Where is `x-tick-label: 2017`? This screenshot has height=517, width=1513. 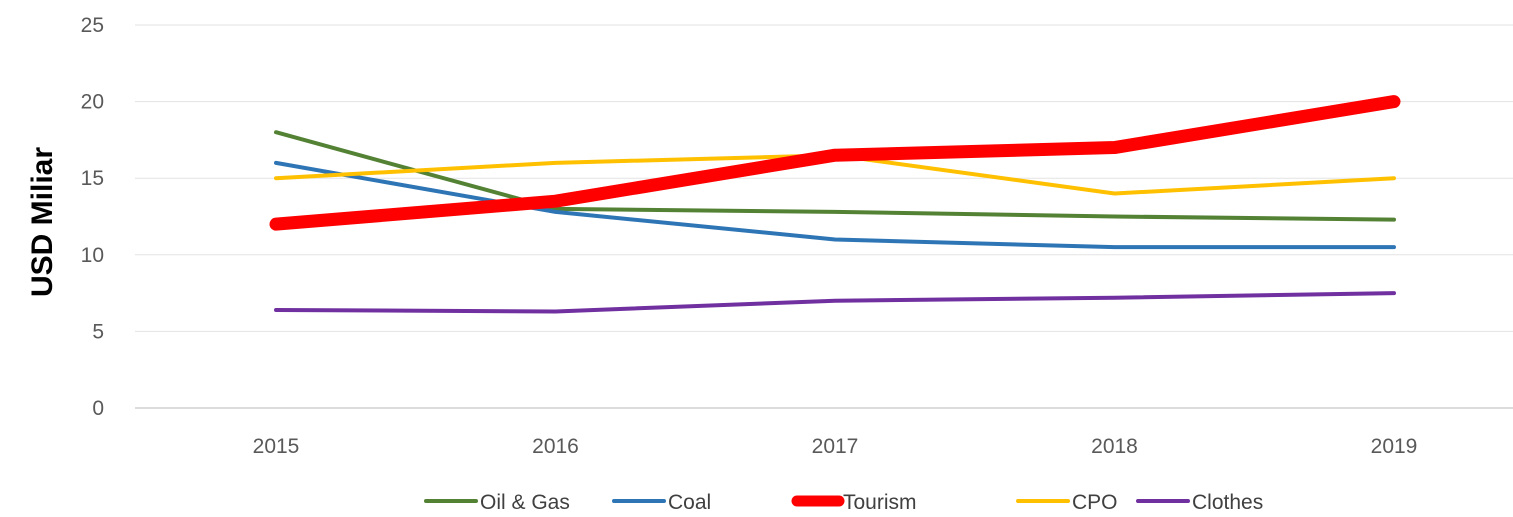
x-tick-label: 2017 is located at coordinates (835, 446).